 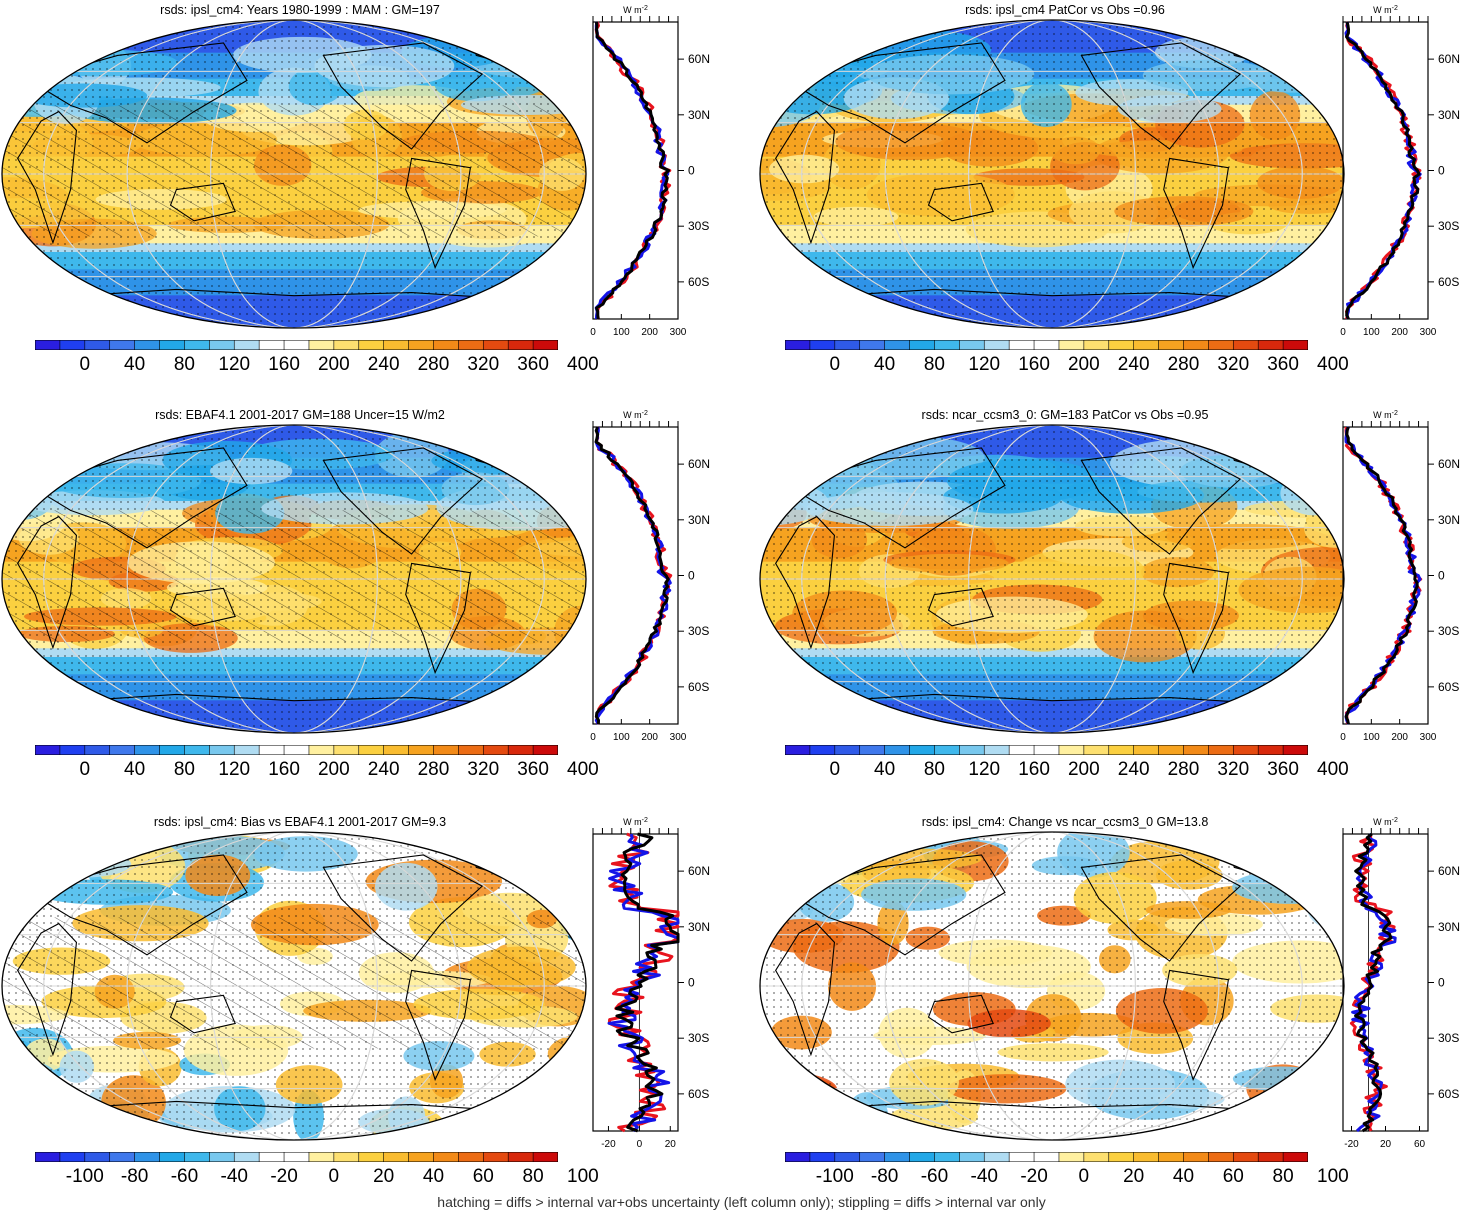 What do you see at coordinates (1371, 737) in the screenshot?
I see `zonal-xtick-label: 100` at bounding box center [1371, 737].